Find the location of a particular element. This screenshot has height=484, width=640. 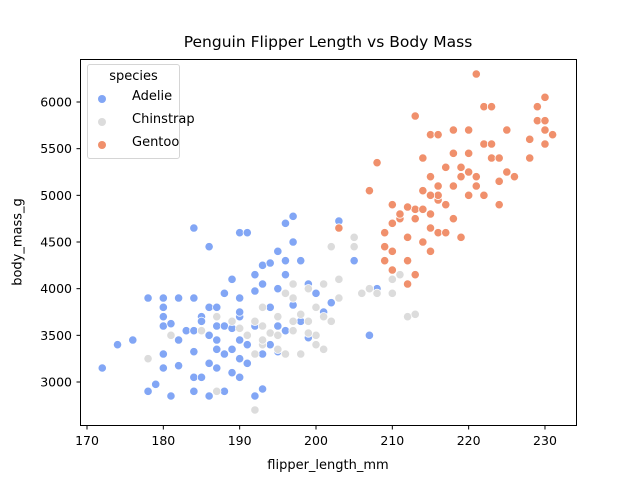

x-tick-label: 210 is located at coordinates (392, 440).